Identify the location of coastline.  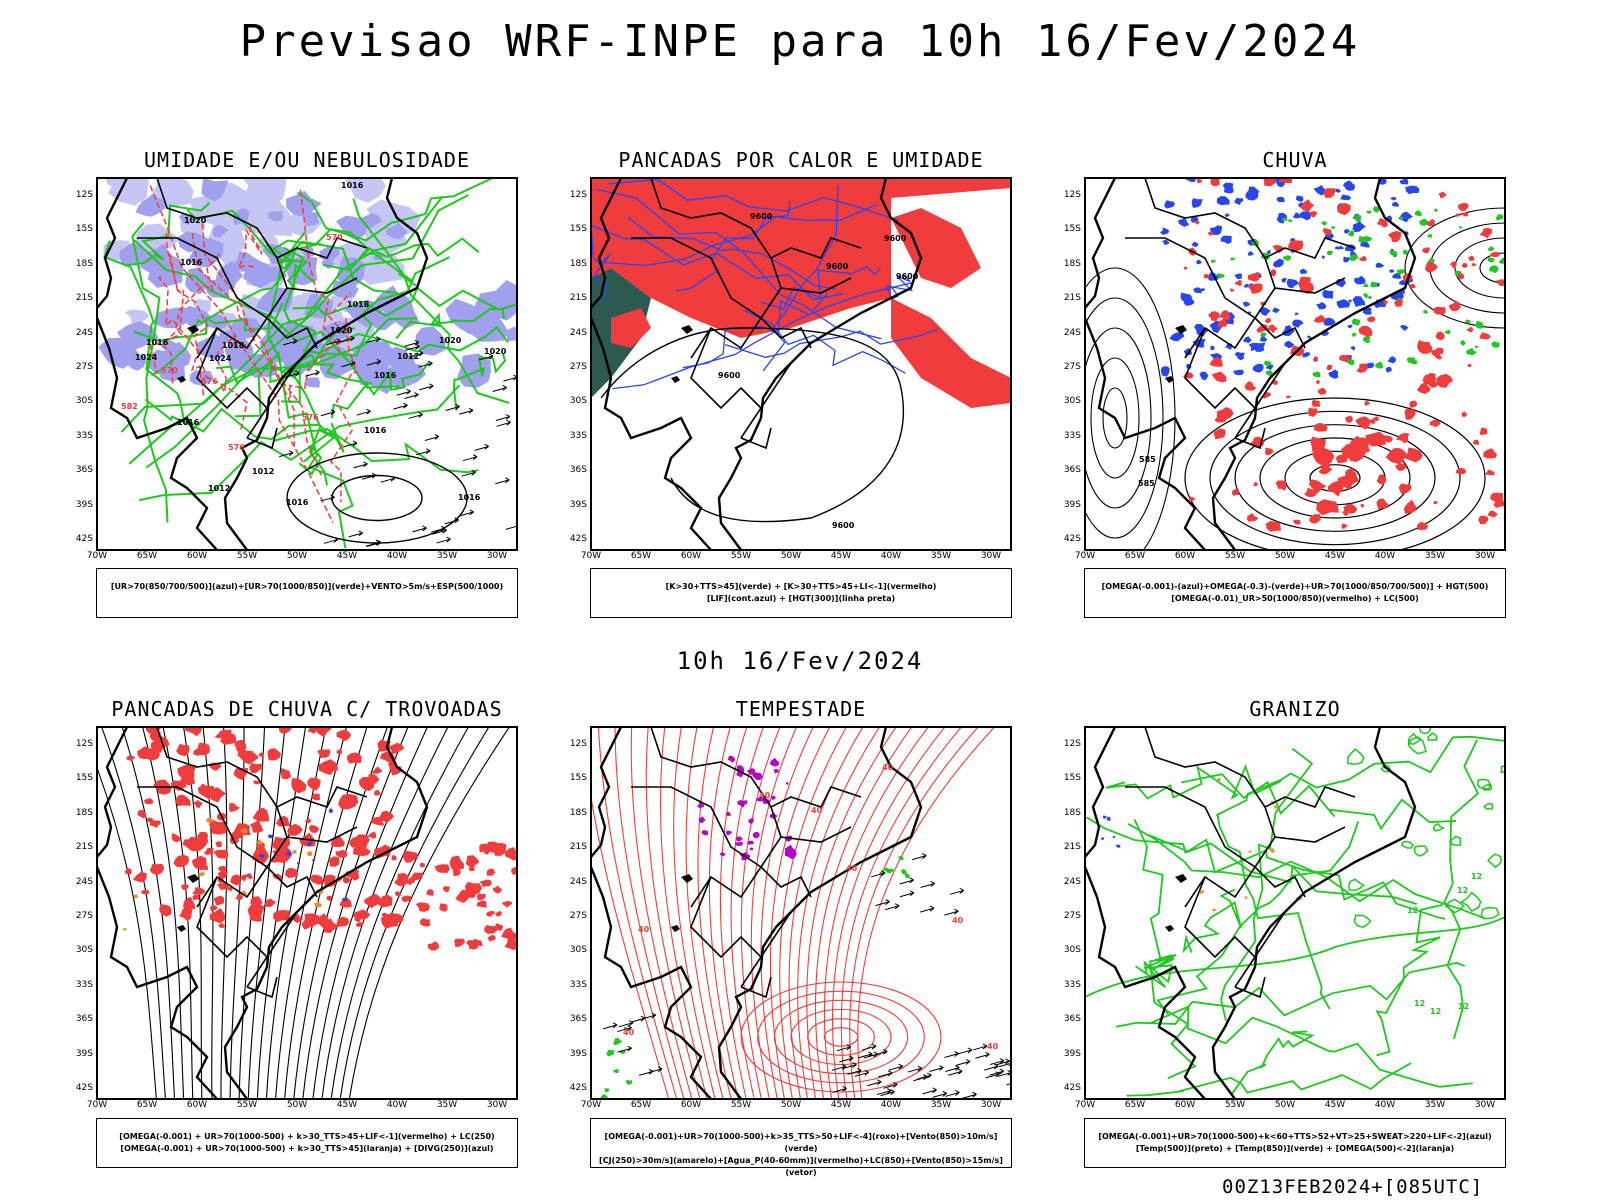
(1251, 913).